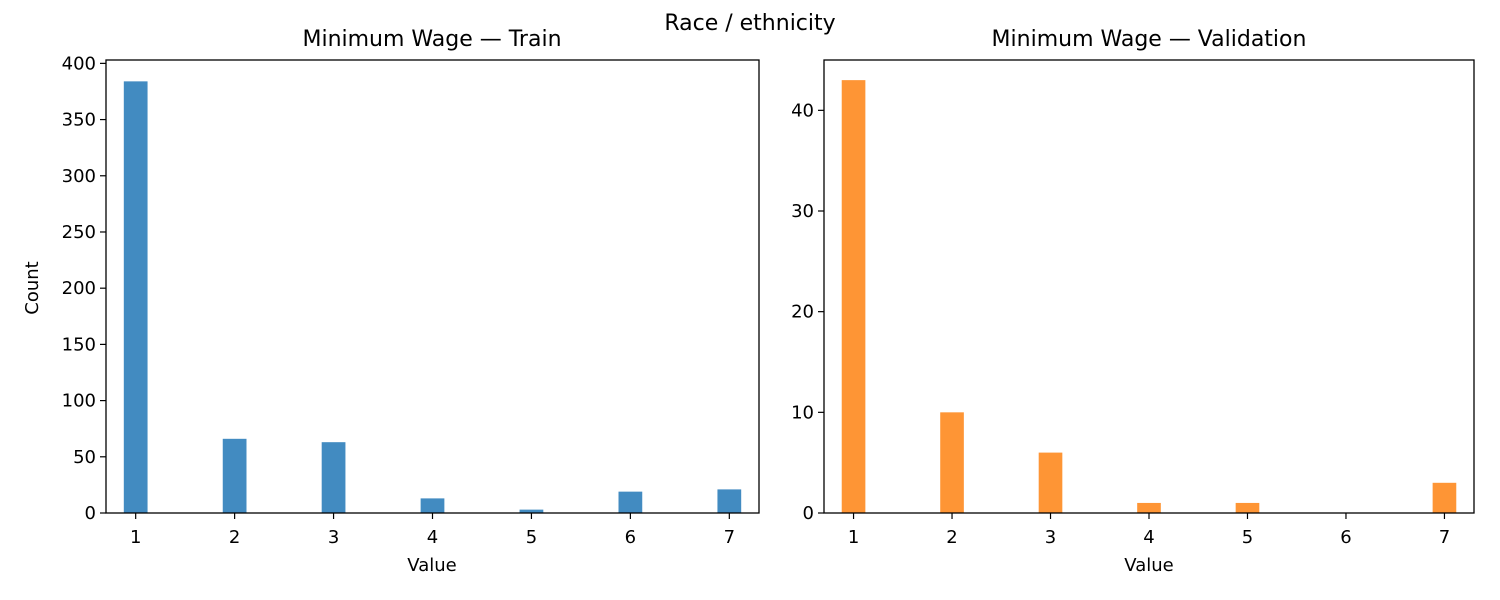 Image resolution: width=1500 pixels, height=600 pixels. What do you see at coordinates (79, 120) in the screenshot?
I see `train-y-tick-label: 350` at bounding box center [79, 120].